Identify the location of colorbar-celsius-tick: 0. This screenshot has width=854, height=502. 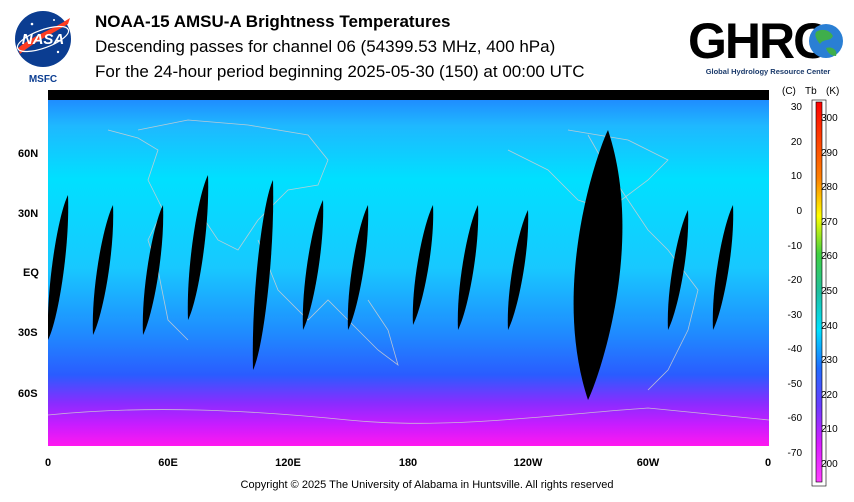
(799, 212).